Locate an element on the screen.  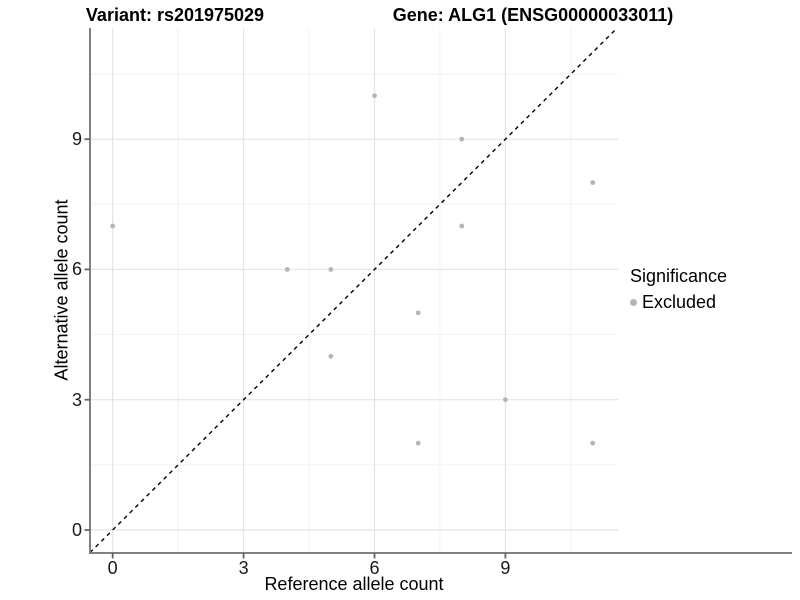
x-tick-label: 9 is located at coordinates (505, 568).